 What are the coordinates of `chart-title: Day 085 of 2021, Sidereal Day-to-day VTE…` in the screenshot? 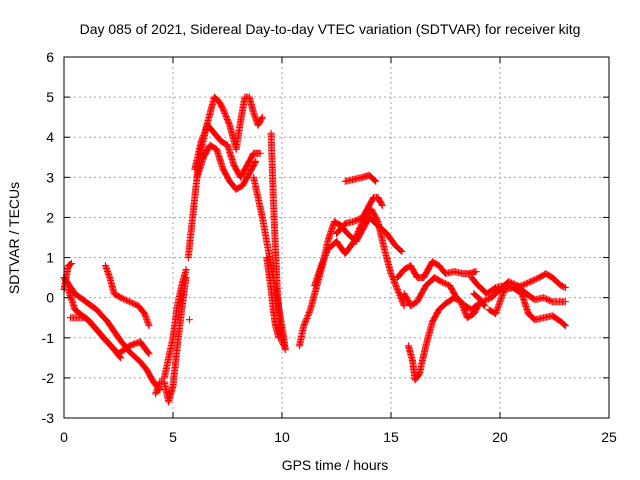 It's located at (330, 29).